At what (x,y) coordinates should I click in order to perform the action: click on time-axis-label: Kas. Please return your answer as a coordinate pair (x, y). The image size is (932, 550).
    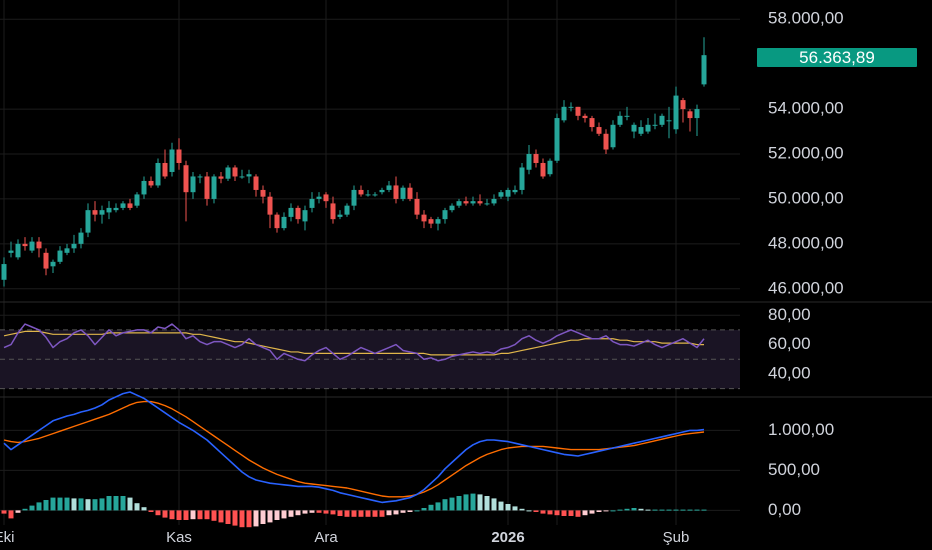
    Looking at the image, I should click on (179, 537).